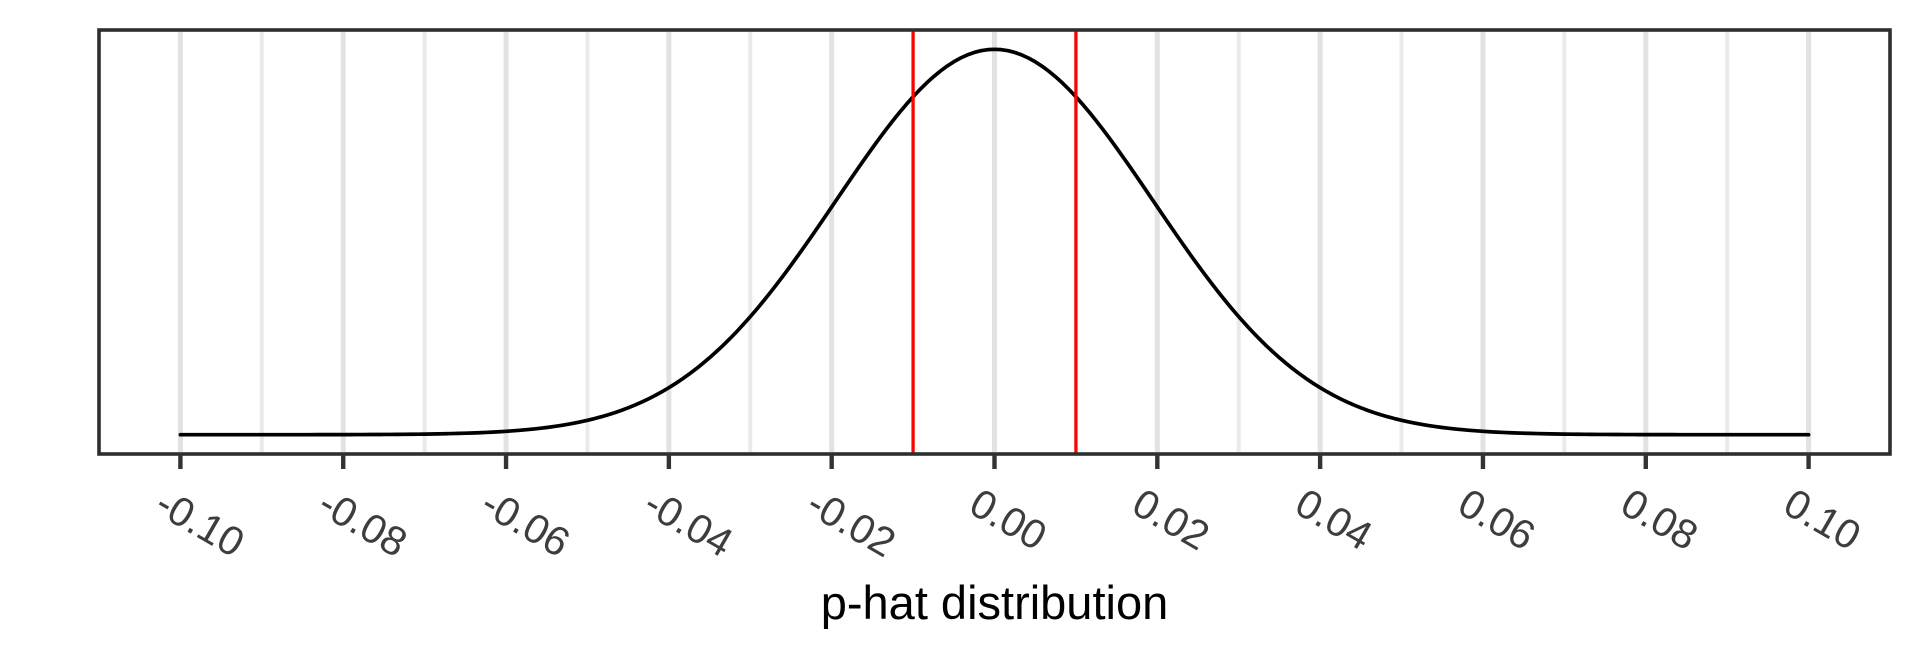  Describe the element at coordinates (526, 523) in the screenshot. I see `x-axis-tick-label: -0.06` at that location.